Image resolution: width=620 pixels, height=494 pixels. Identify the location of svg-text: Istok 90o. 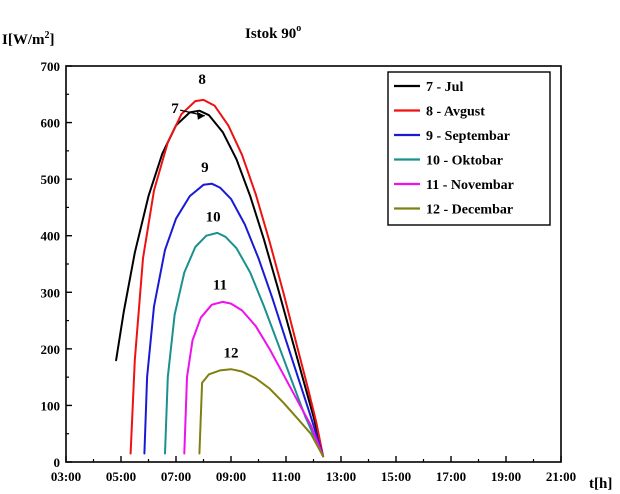
(273, 32).